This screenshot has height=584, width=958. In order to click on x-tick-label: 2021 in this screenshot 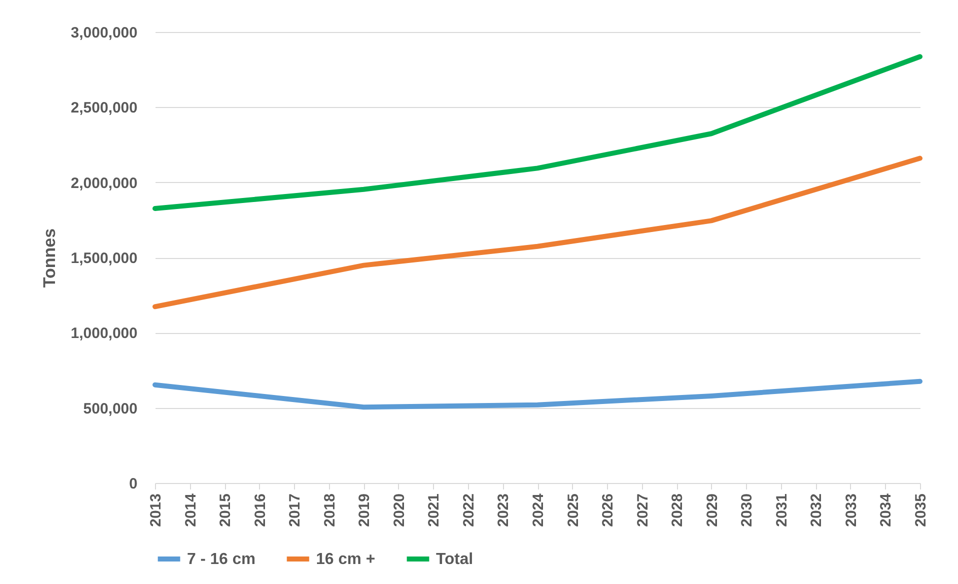, I will do `click(434, 510)`.